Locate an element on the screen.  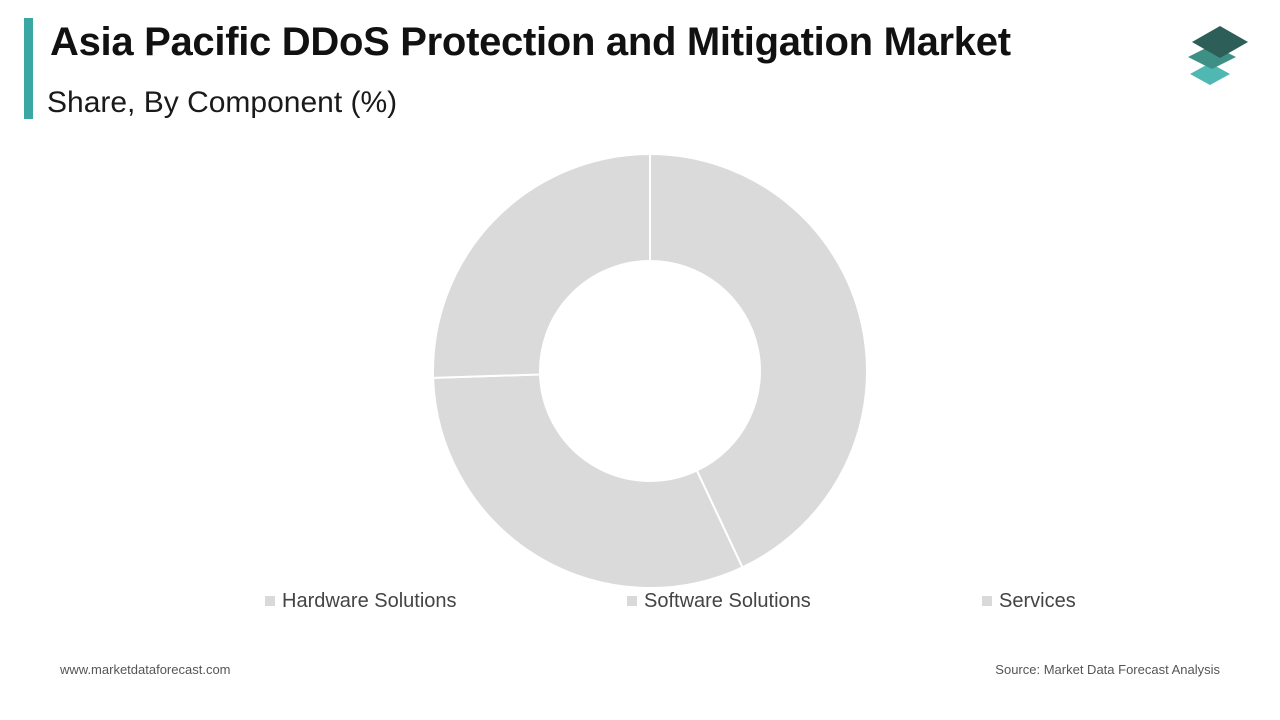
legend-item-hardware: Hardware Solutions is located at coordinates (361, 601).